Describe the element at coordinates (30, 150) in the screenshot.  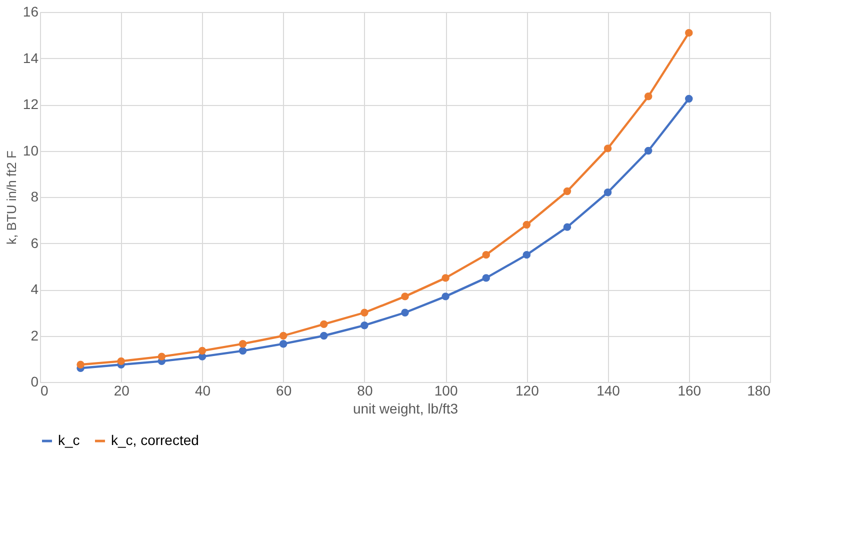
I see `y-tick-label: 10` at that location.